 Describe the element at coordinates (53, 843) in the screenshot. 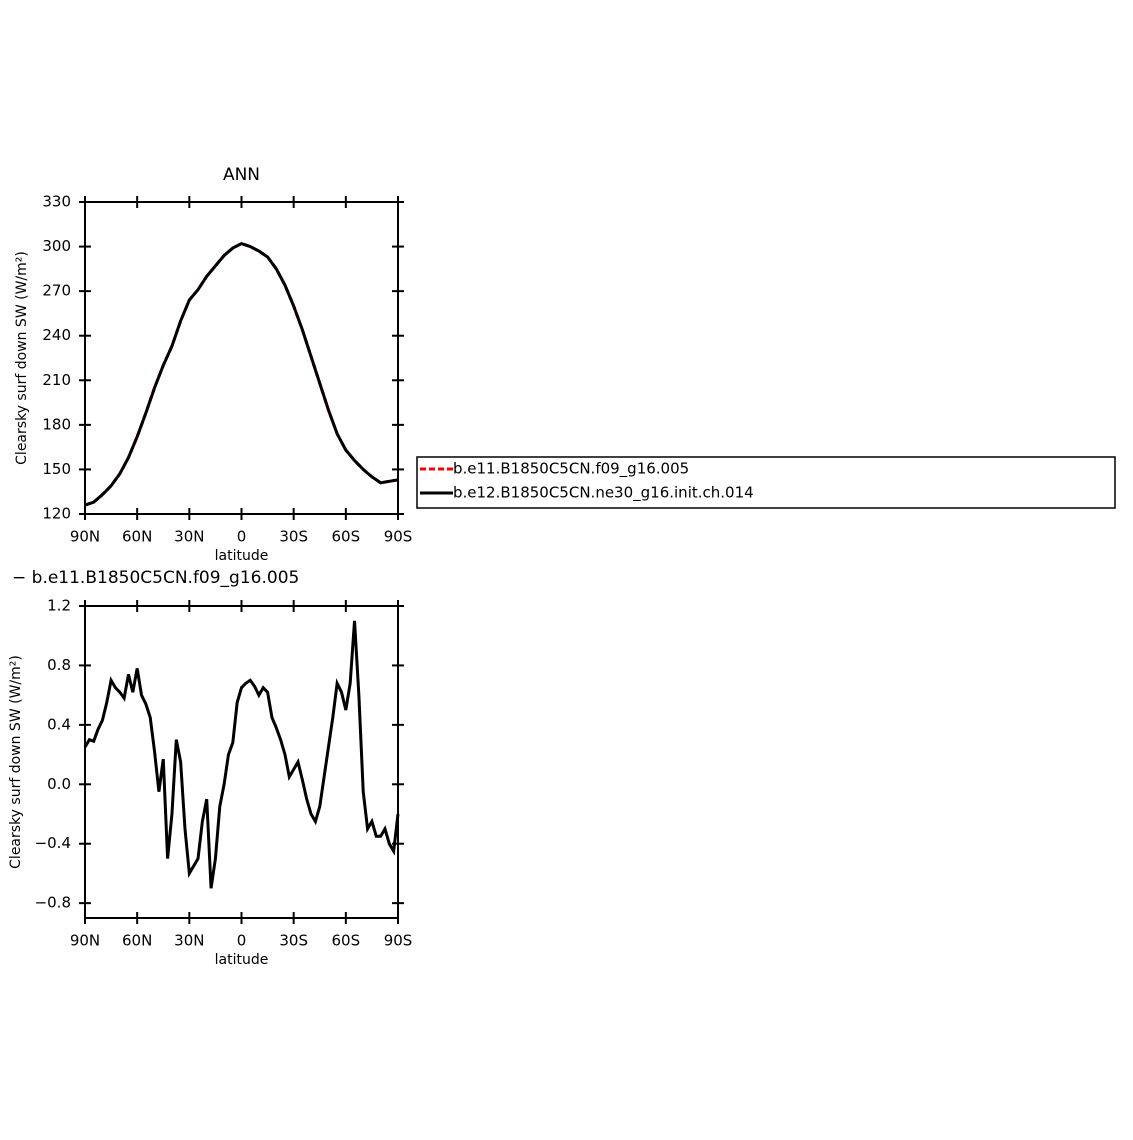

I see `y-tick-label: −0.4` at that location.